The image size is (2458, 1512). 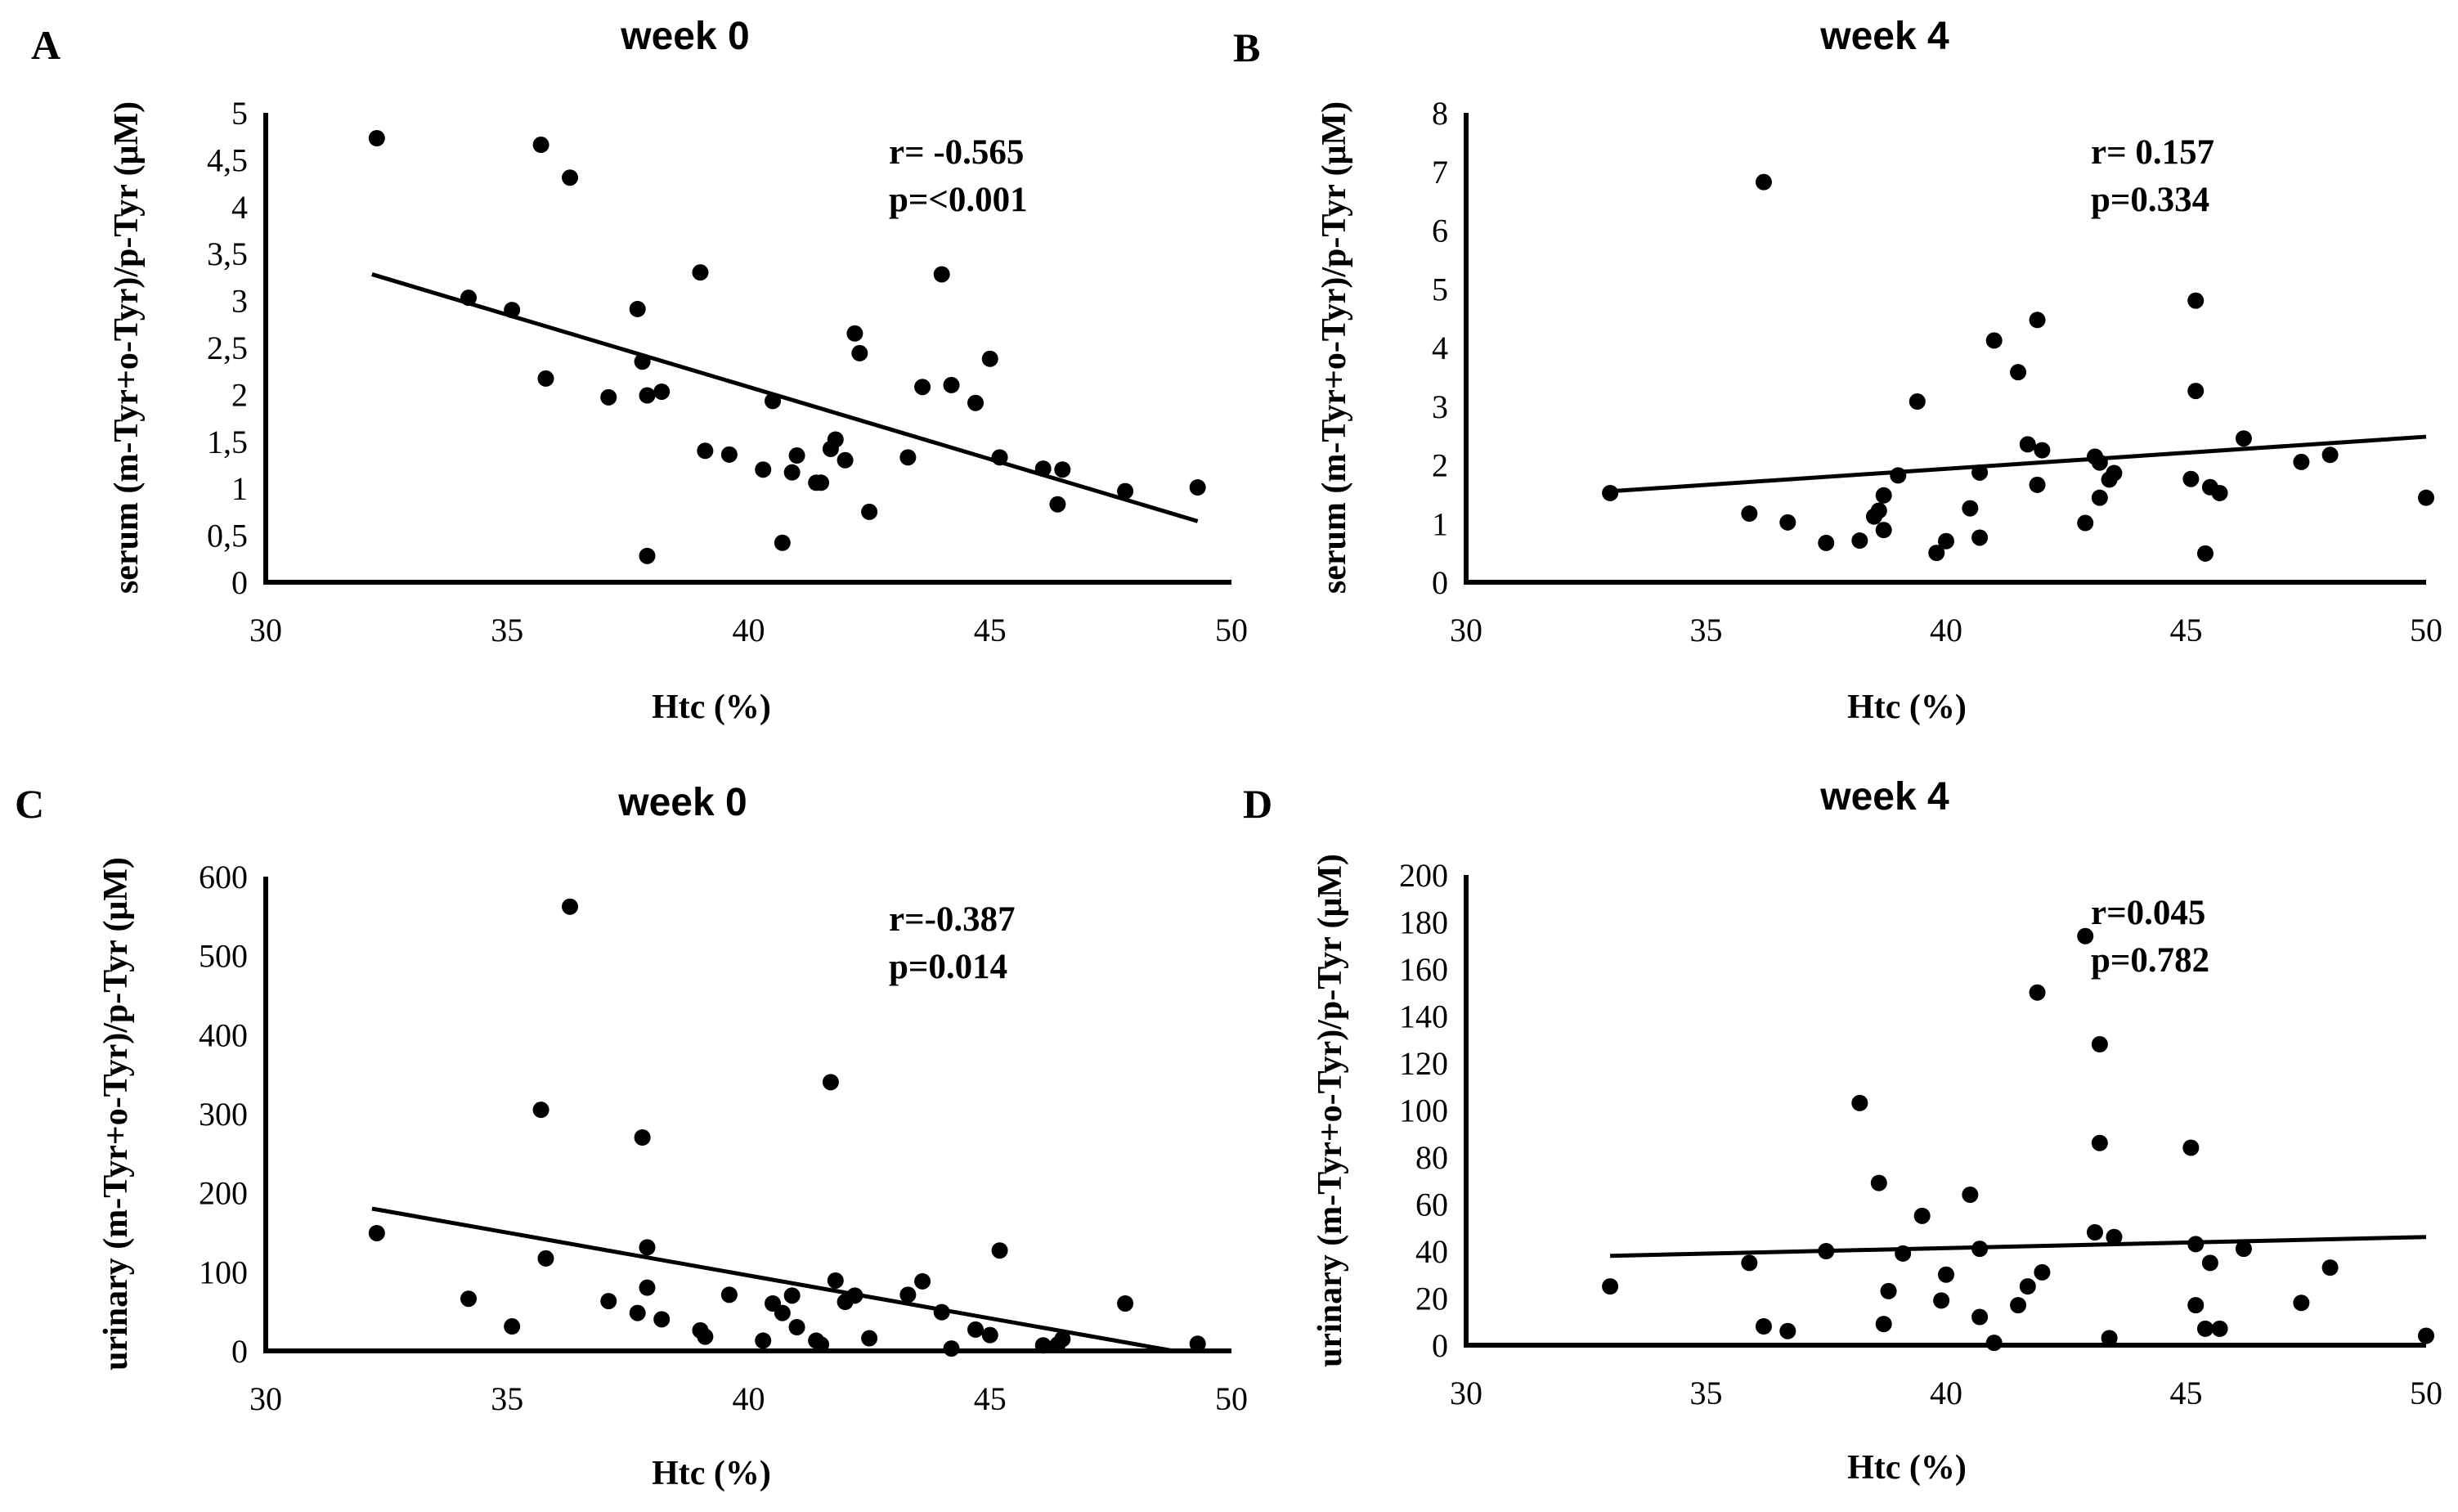 What do you see at coordinates (2148, 913) in the screenshot?
I see `correlation-r: r=0.045` at bounding box center [2148, 913].